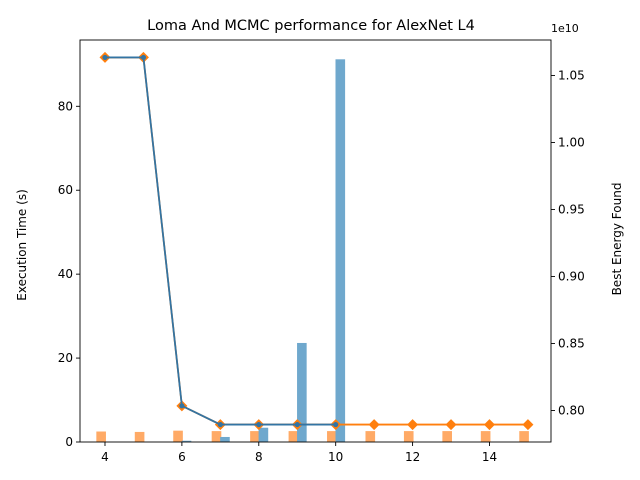 This screenshot has height=480, width=640. Describe the element at coordinates (489, 425) in the screenshot. I see `marker-s1-x14` at that location.